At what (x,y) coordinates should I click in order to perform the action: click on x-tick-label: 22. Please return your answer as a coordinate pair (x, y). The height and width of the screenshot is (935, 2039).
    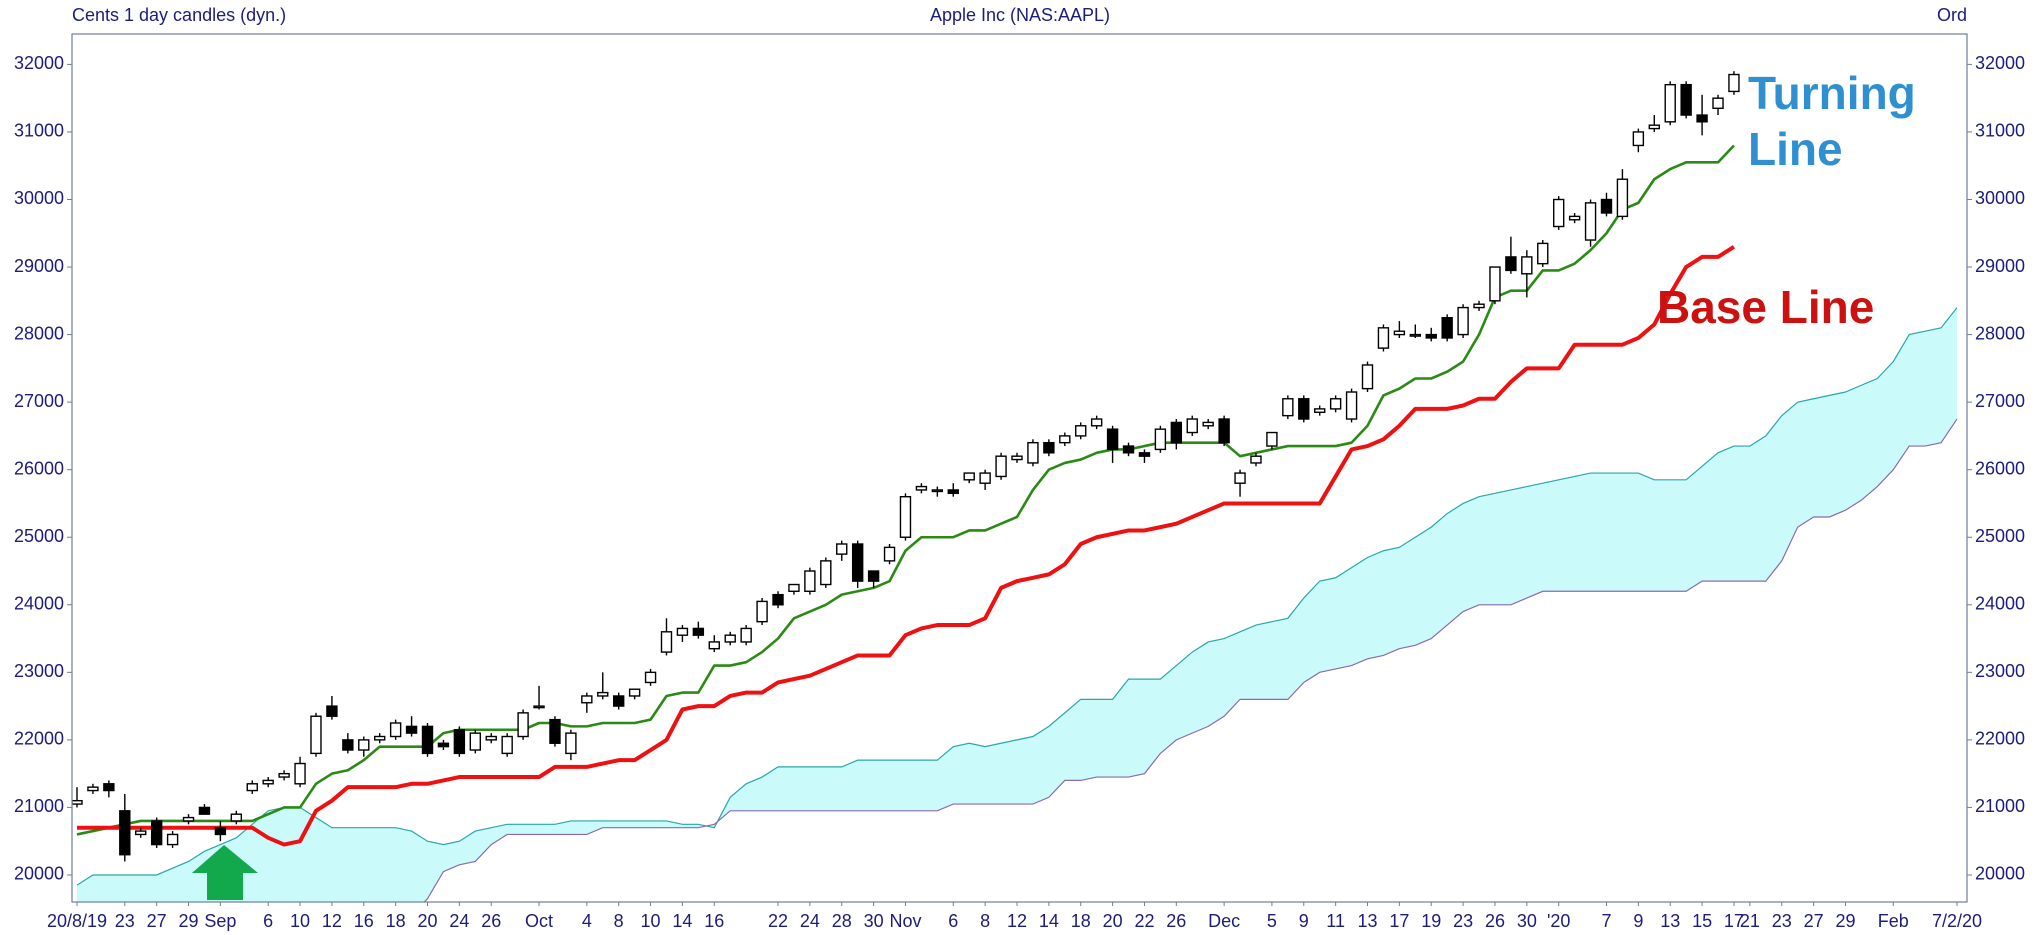
    Looking at the image, I should click on (1144, 921).